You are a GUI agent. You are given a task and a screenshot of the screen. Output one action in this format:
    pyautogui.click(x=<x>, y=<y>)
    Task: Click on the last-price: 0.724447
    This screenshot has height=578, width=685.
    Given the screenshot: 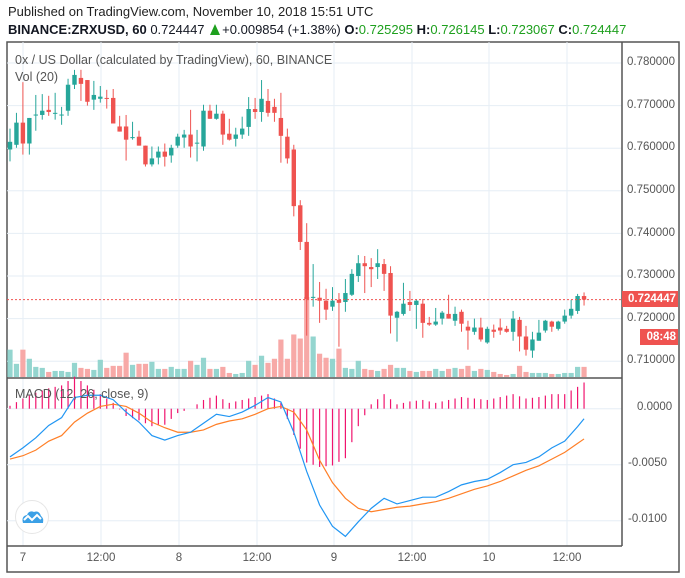 What is the action you would take?
    pyautogui.click(x=177, y=29)
    